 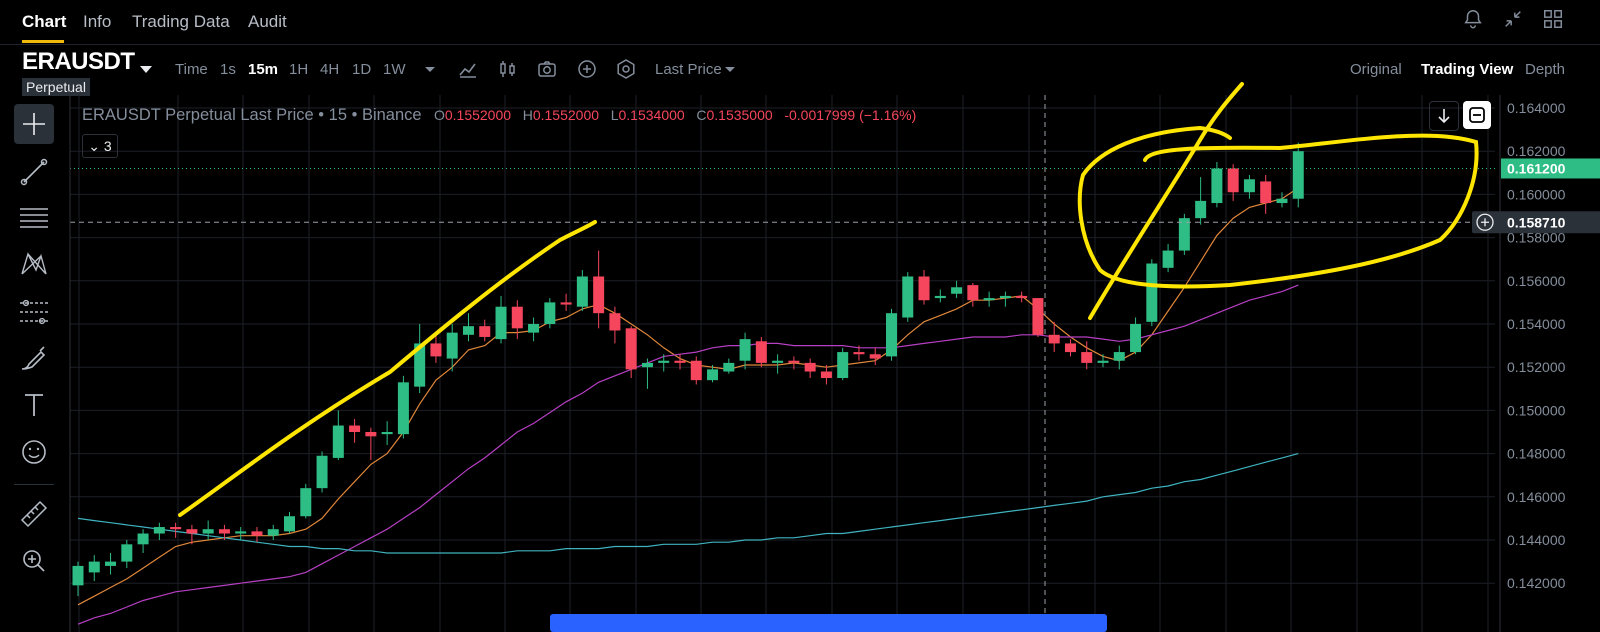 I want to click on layout-grid-icon, so click(x=1553, y=19).